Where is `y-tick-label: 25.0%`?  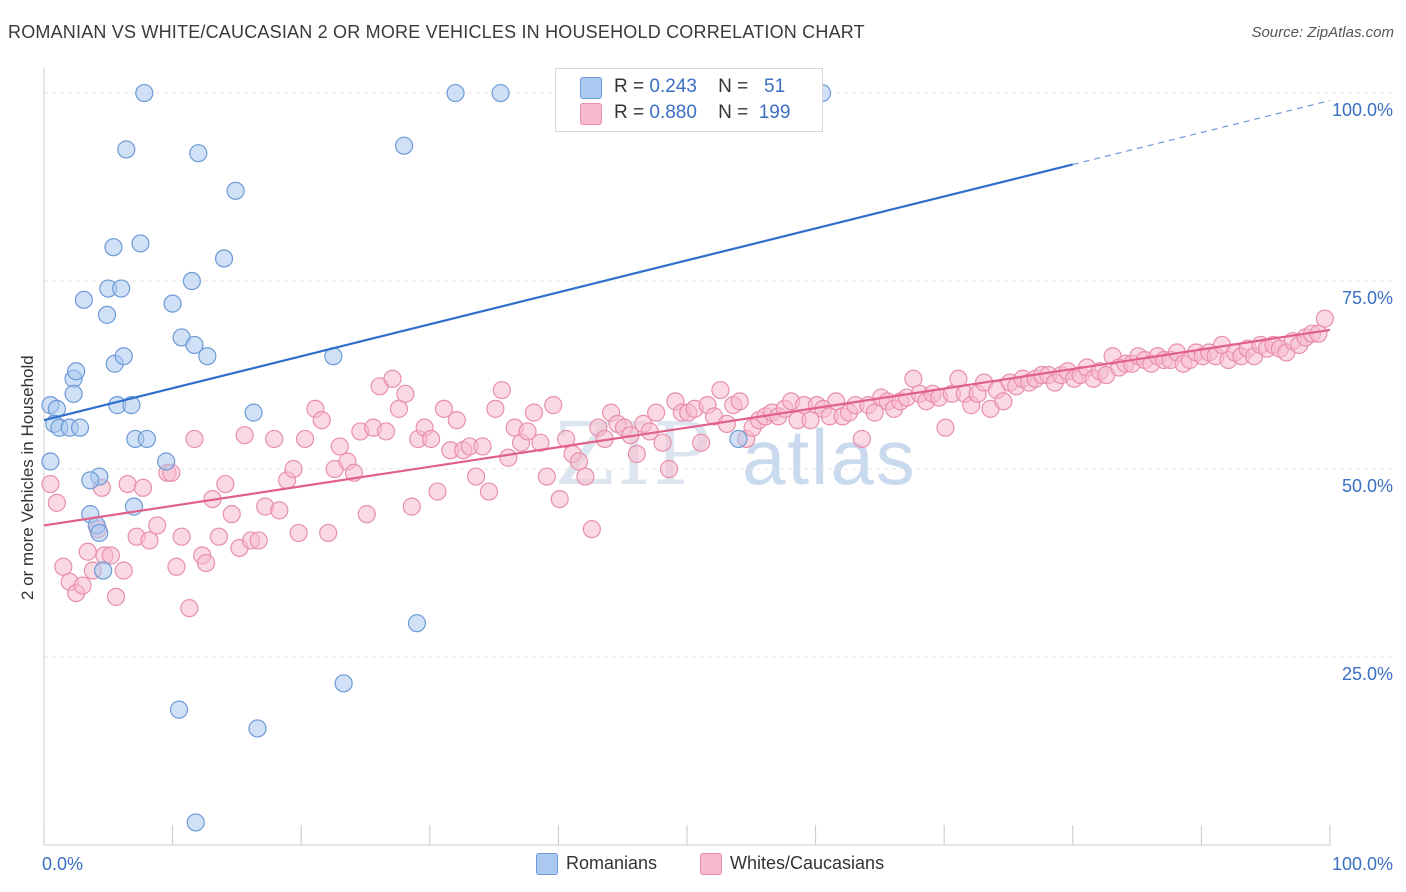 y-tick-label: 25.0% is located at coordinates (1367, 674).